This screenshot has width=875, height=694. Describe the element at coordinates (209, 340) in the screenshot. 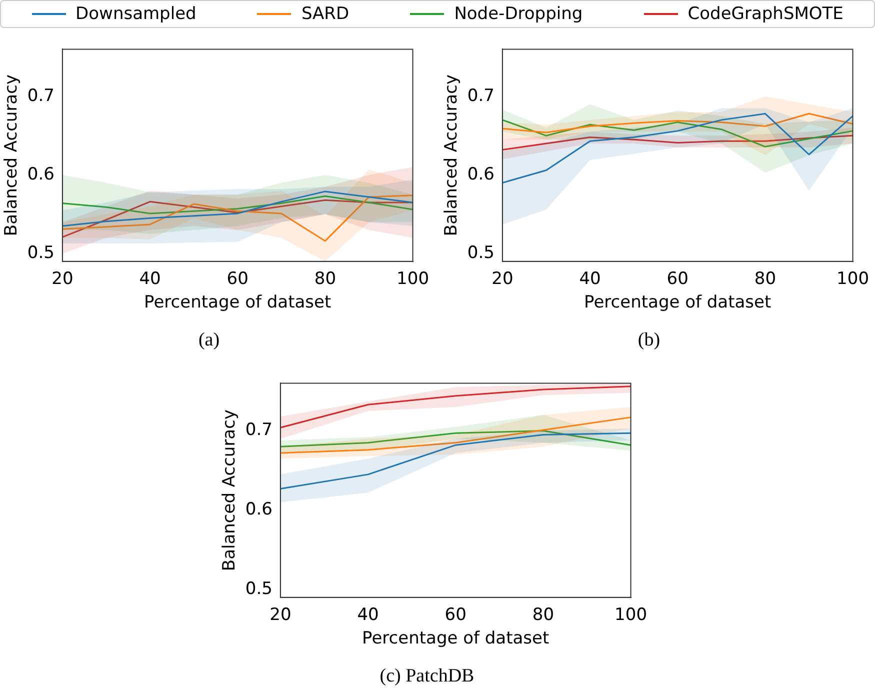

I see `text: (a)` at that location.